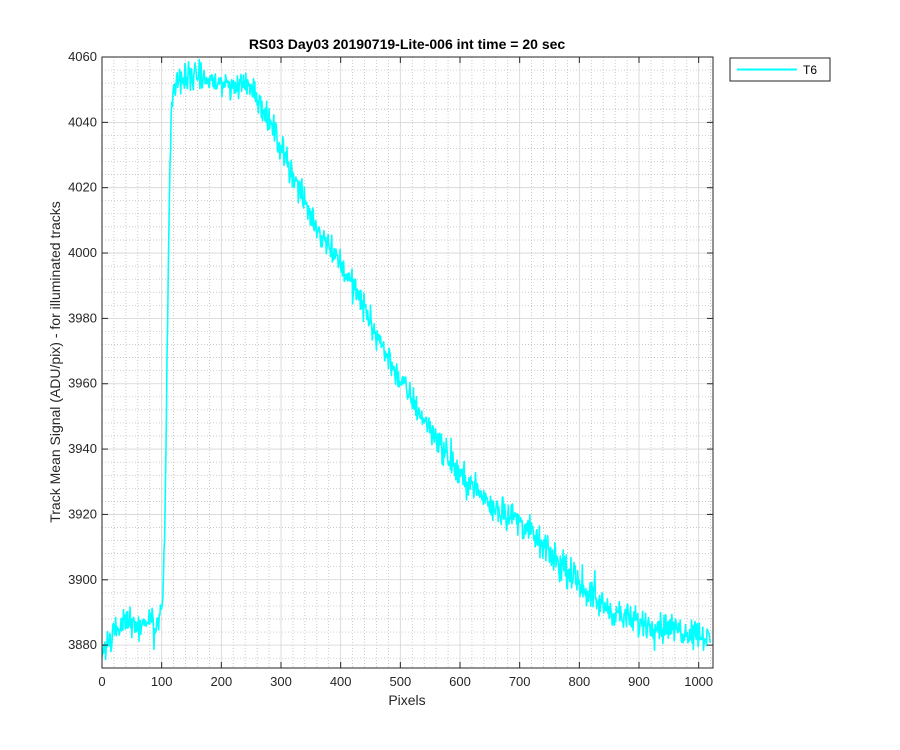  What do you see at coordinates (221, 681) in the screenshot?
I see `x-tick-label: 200` at bounding box center [221, 681].